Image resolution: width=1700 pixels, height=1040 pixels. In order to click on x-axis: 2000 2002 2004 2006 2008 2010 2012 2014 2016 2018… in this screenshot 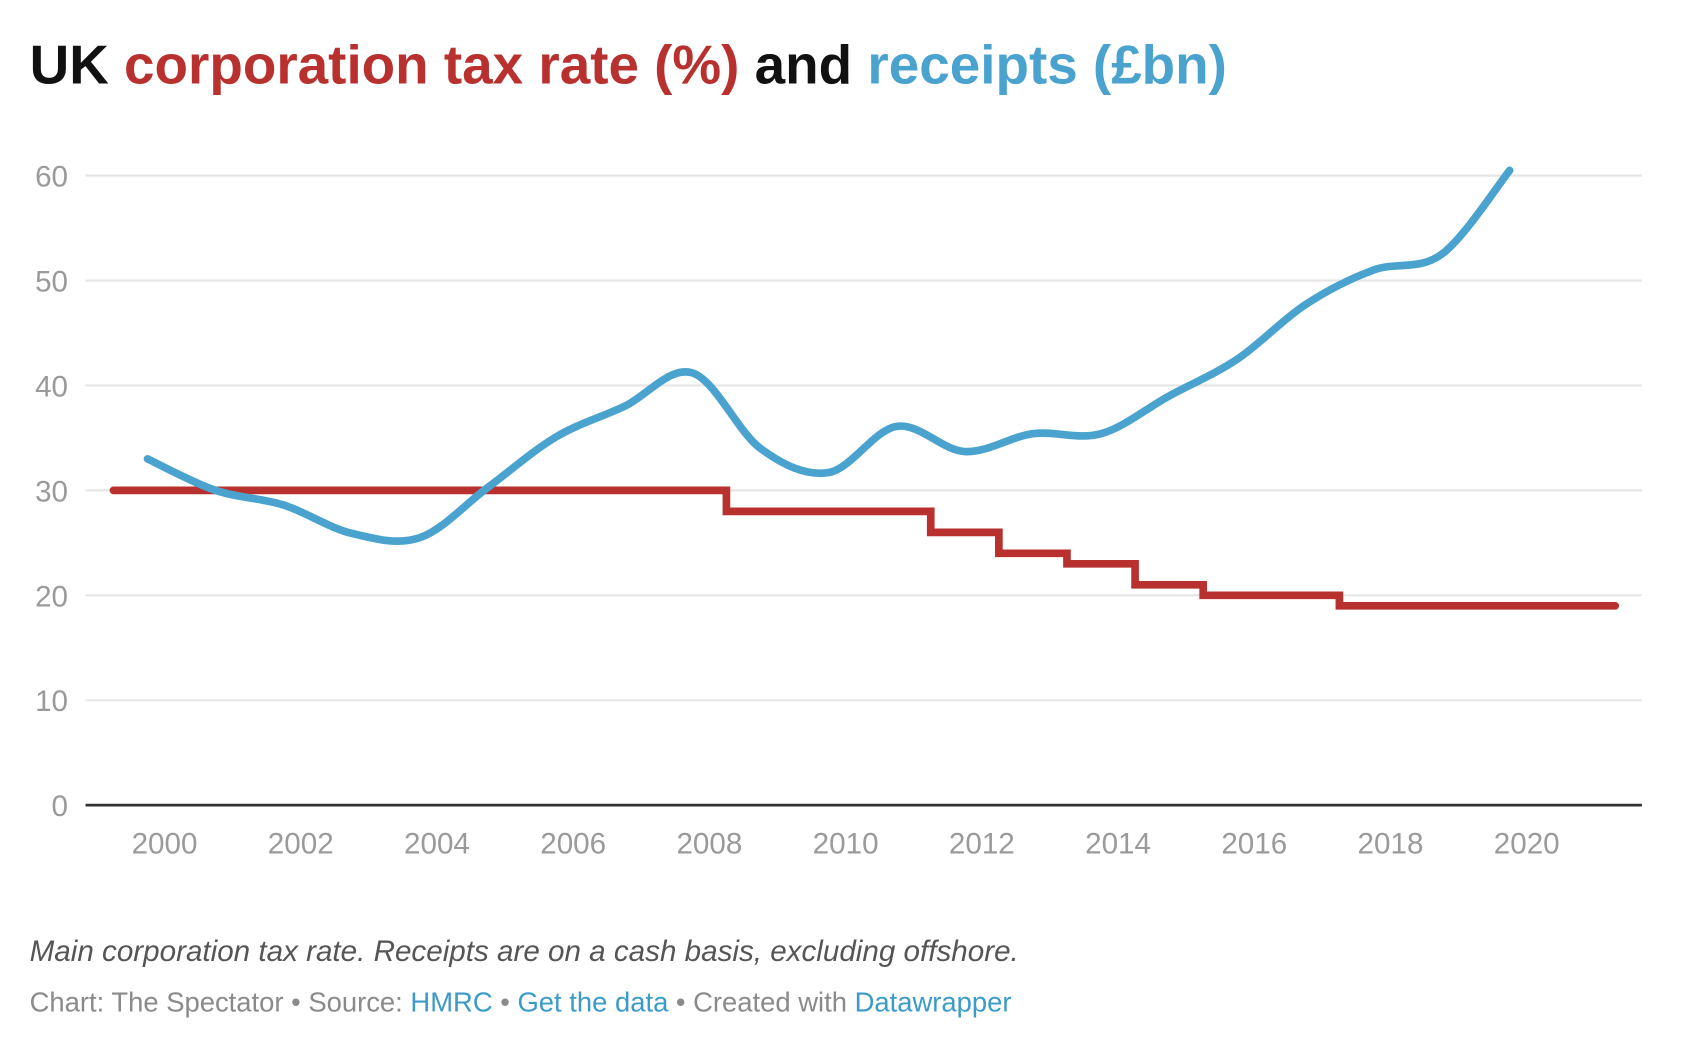, I will do `click(846, 843)`.